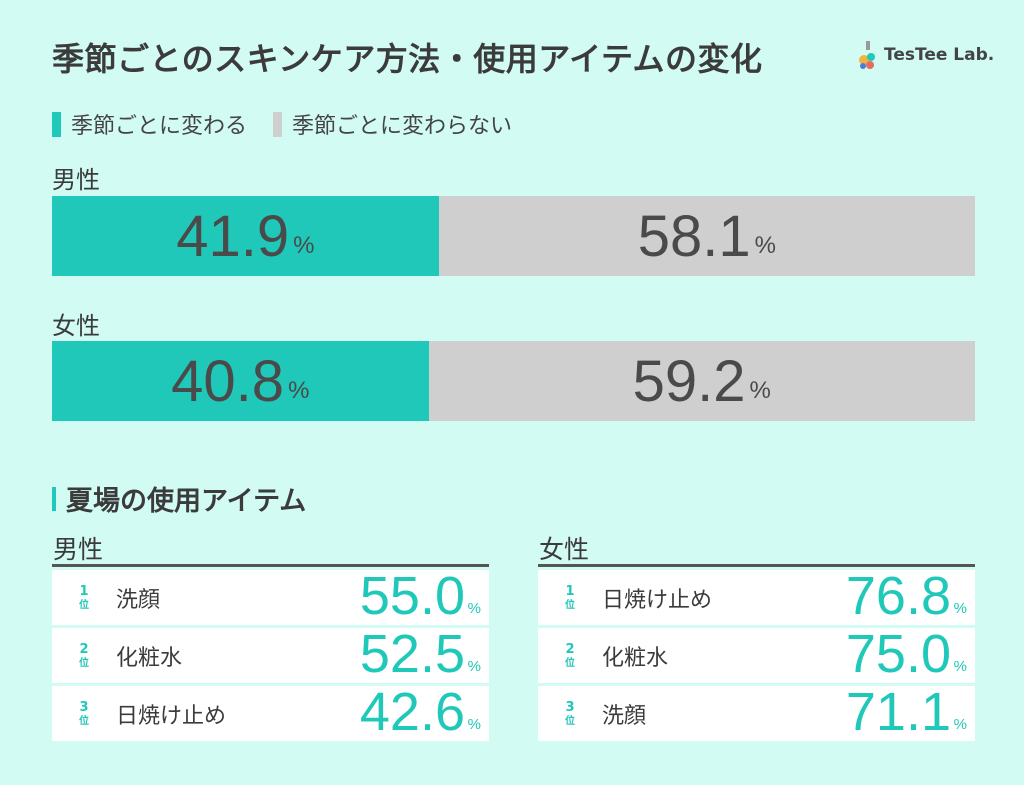  What do you see at coordinates (78, 549) in the screenshot?
I see `ranking-group-label: 男性` at bounding box center [78, 549].